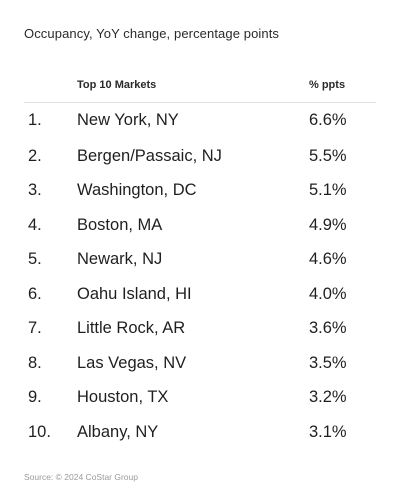 This screenshot has width=400, height=500. I want to click on row-market: Washington, DC, so click(137, 190).